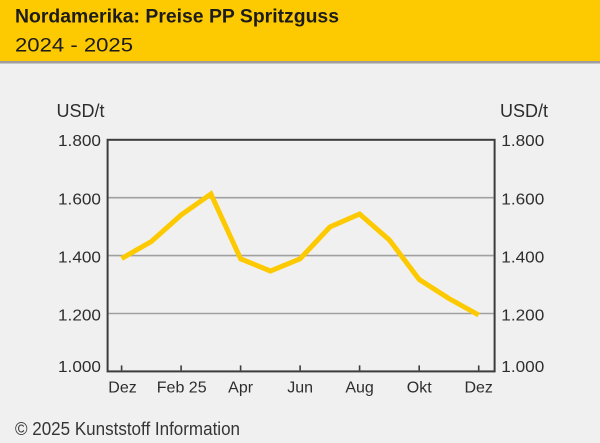 This screenshot has width=600, height=443. What do you see at coordinates (182, 387) in the screenshot?
I see `svg-text: Feb 25` at bounding box center [182, 387].